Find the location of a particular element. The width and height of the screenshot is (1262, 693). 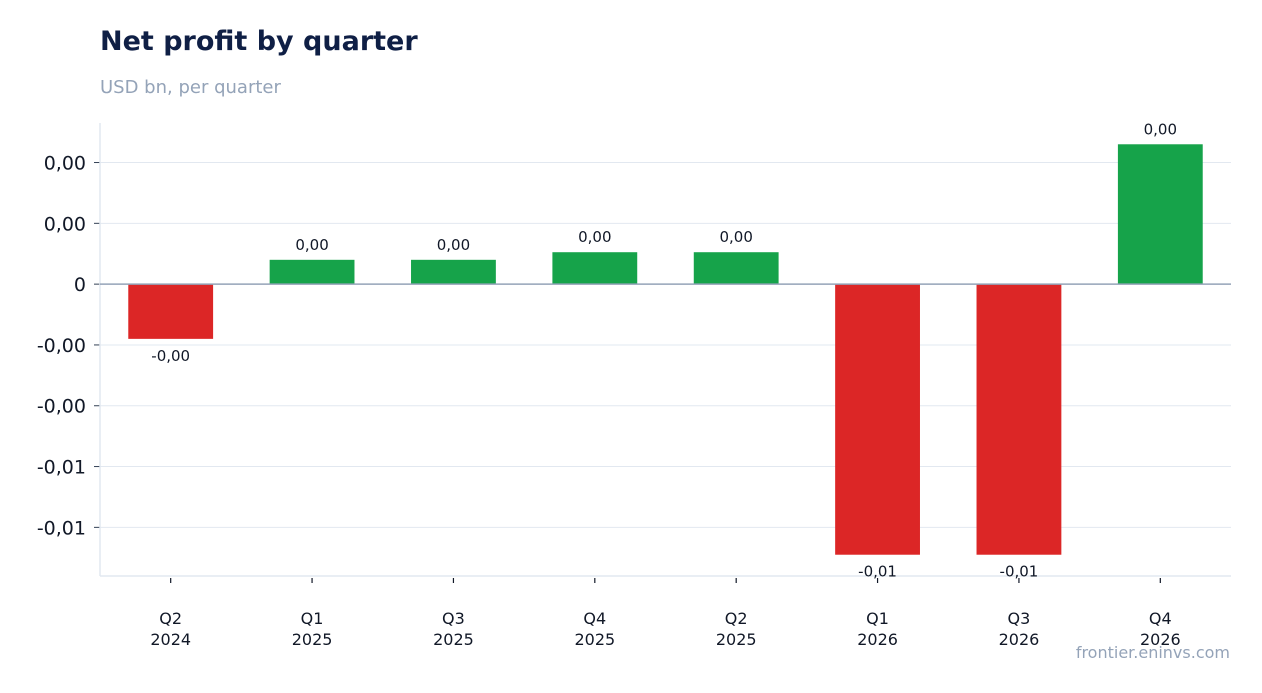

y-tick-label: 0 is located at coordinates (80, 285).